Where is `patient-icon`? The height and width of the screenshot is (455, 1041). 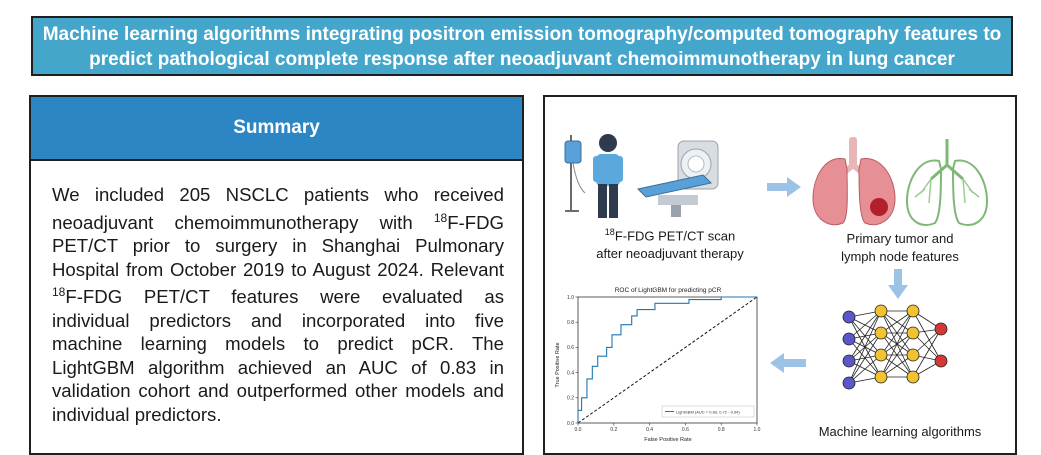 patient-icon is located at coordinates (608, 176).